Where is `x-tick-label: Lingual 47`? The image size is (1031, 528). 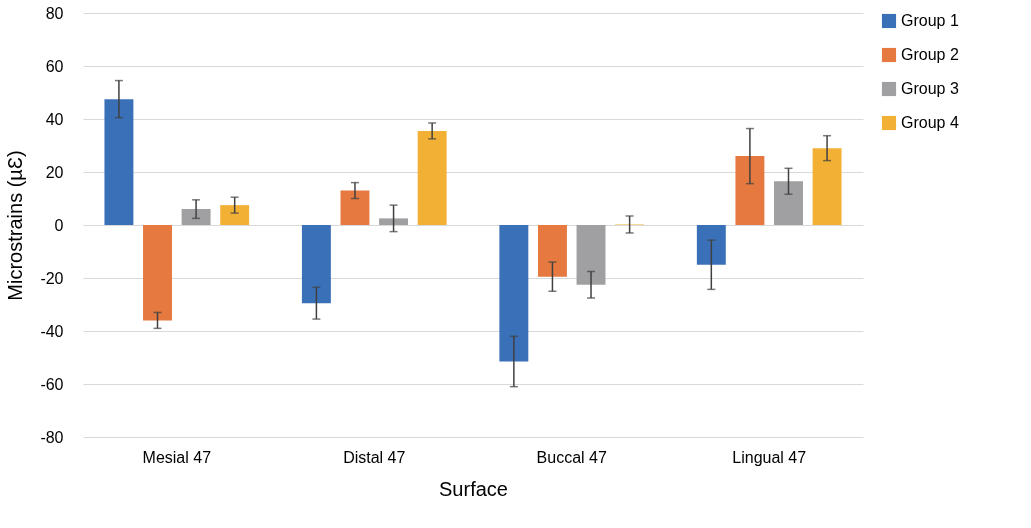
x-tick-label: Lingual 47 is located at coordinates (769, 457).